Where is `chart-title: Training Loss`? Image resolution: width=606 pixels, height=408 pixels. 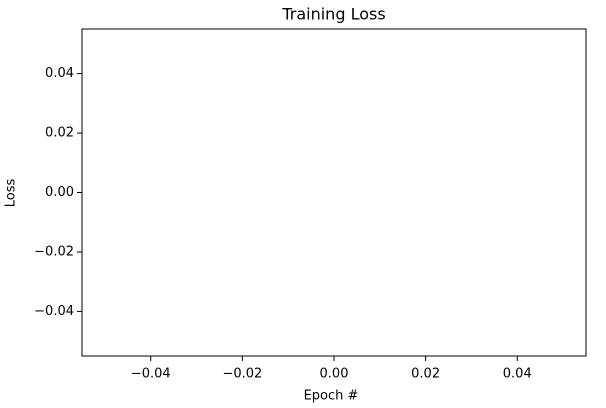 chart-title: Training Loss is located at coordinates (333, 14).